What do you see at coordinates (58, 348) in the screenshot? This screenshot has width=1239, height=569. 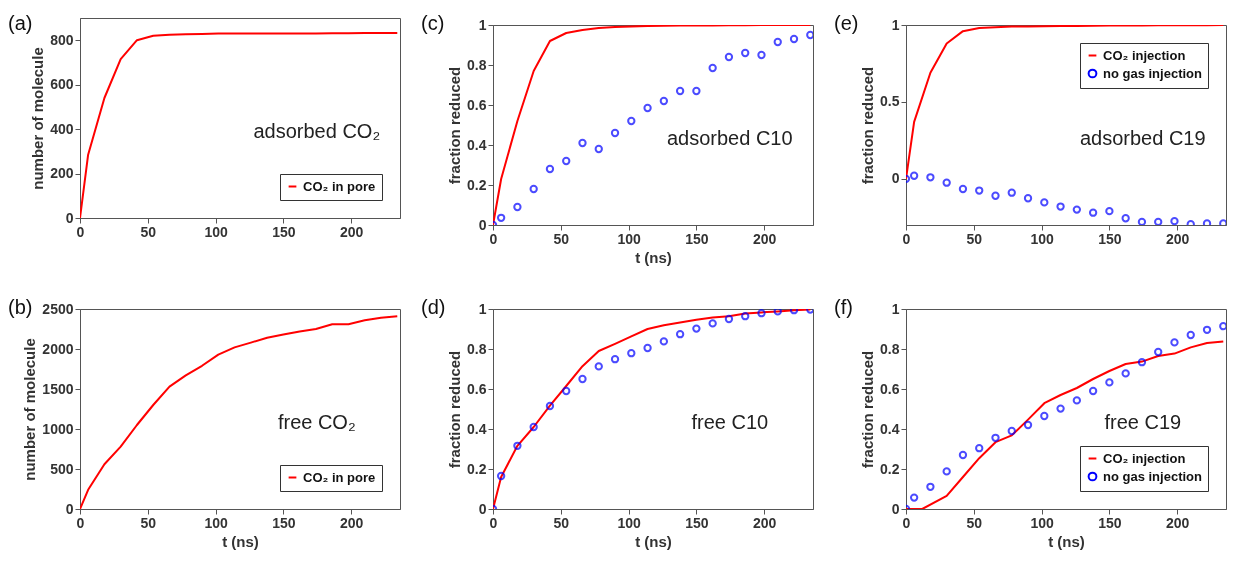 I see `y-tick-label: 2000` at bounding box center [58, 348].